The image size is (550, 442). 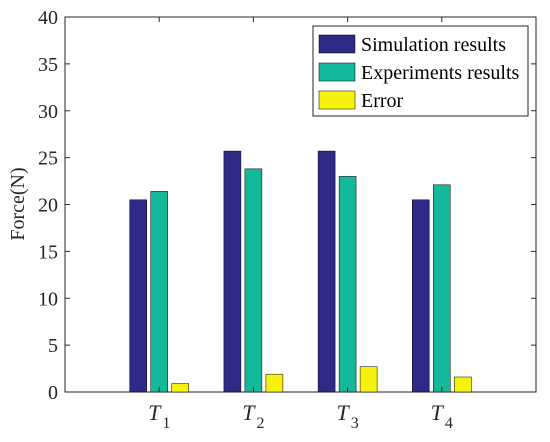 I want to click on y-tick-label: 35, so click(x=48, y=65).